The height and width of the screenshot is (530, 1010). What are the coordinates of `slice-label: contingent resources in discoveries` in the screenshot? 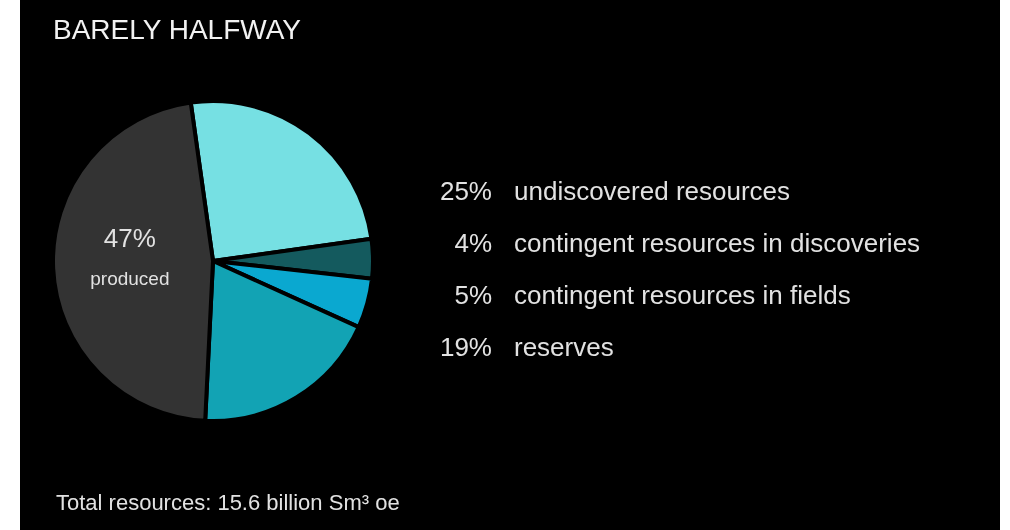 It's located at (717, 243).